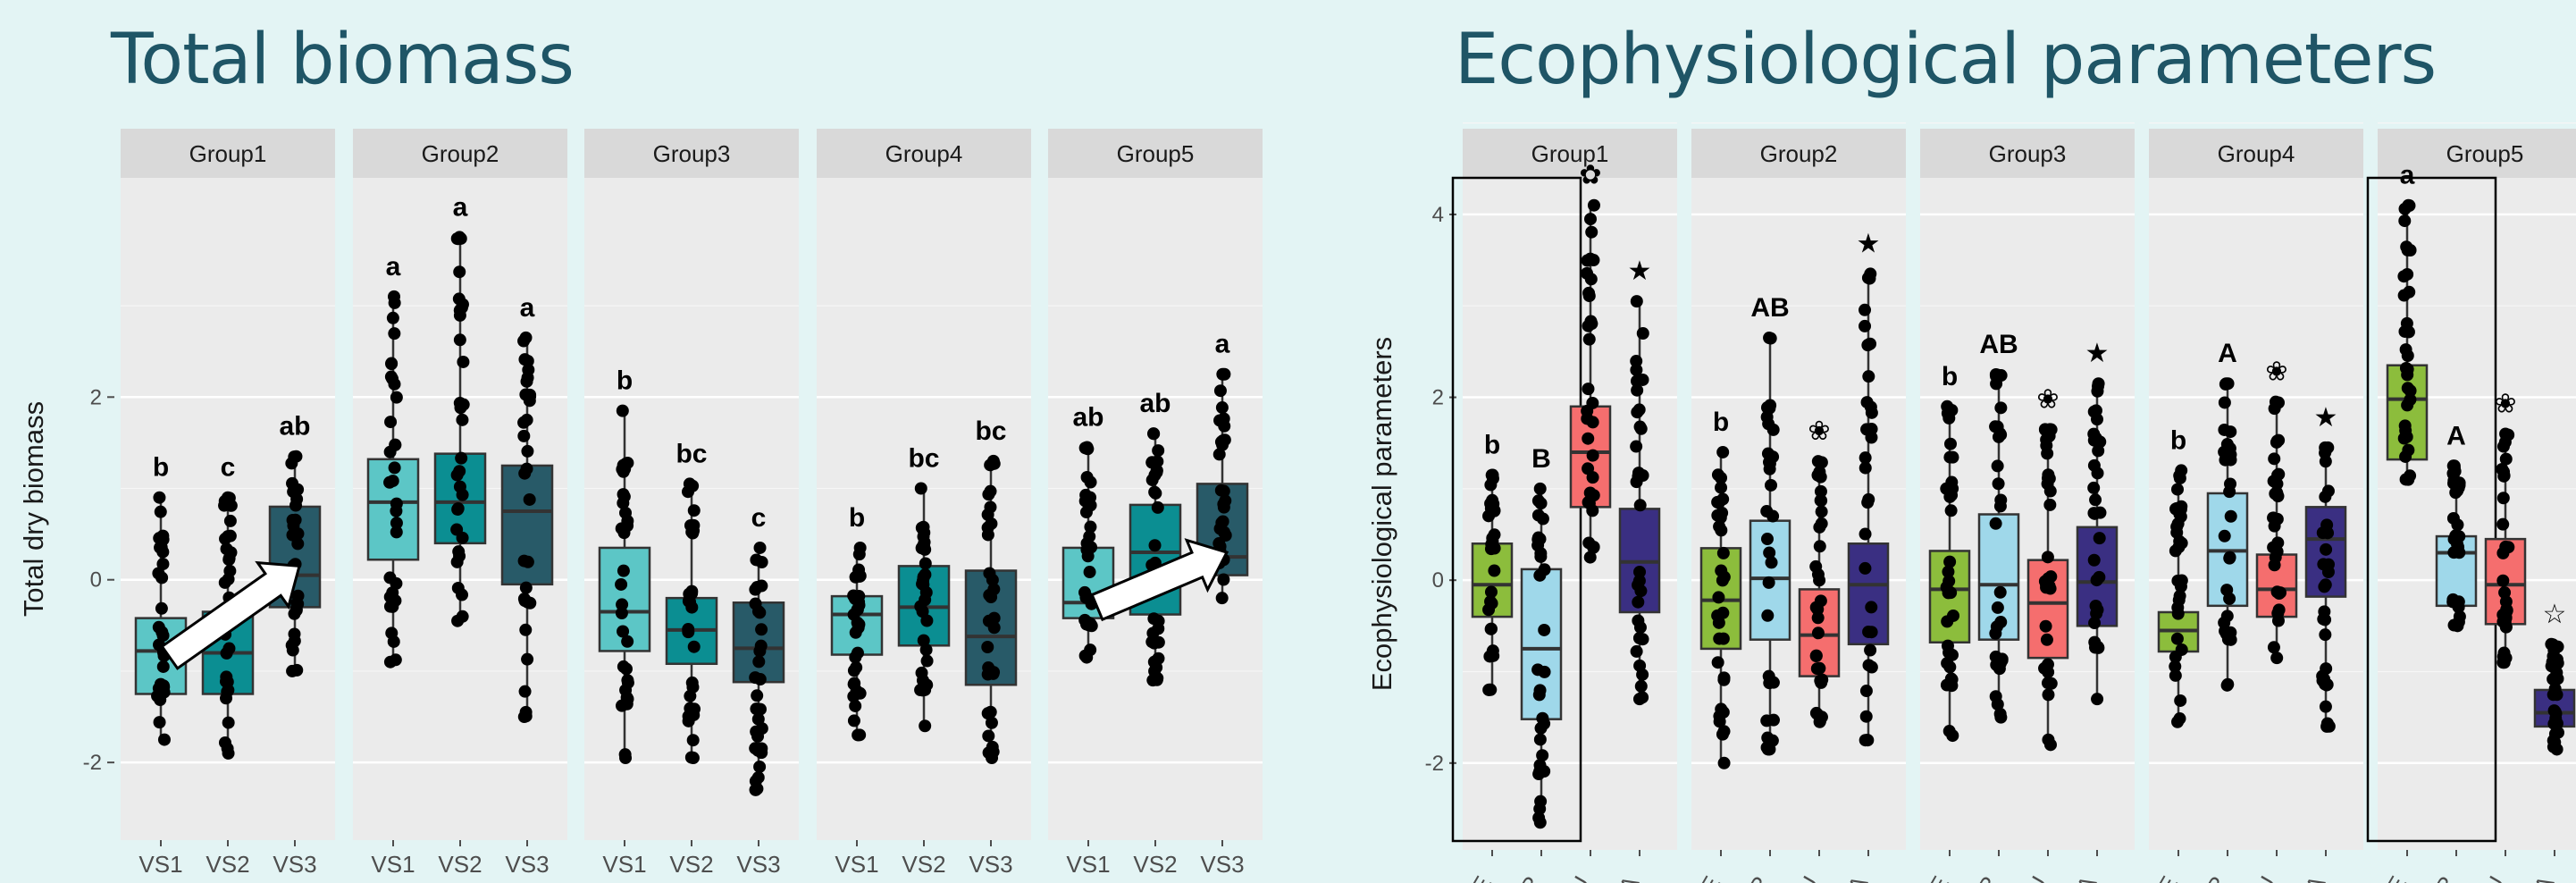 The image size is (2576, 883). Describe the element at coordinates (460, 153) in the screenshot. I see `facet-label: Group2` at that location.